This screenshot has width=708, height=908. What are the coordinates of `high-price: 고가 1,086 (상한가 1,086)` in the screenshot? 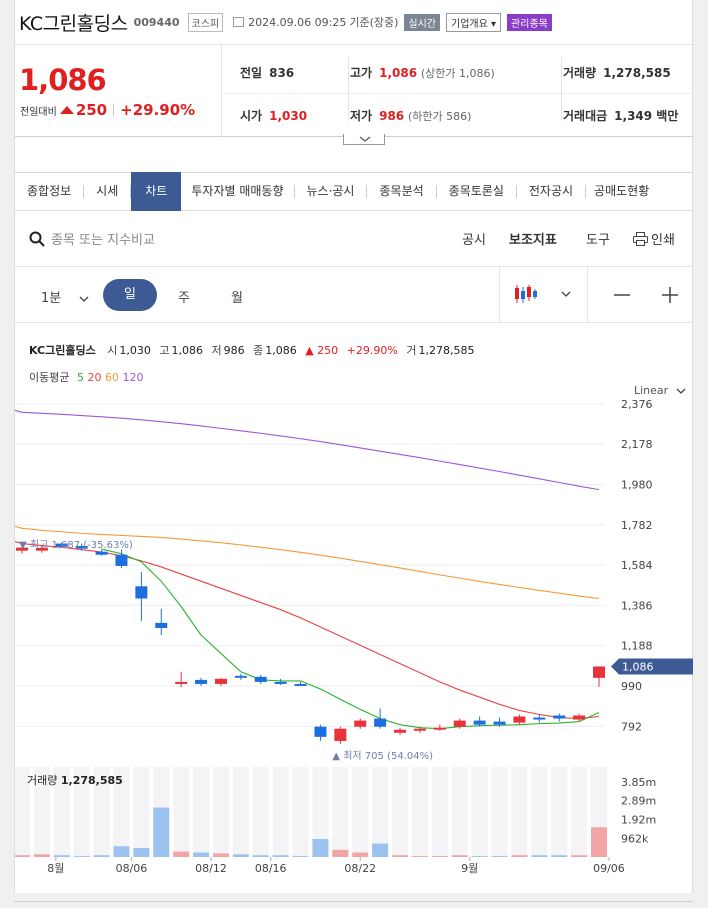 It's located at (422, 73).